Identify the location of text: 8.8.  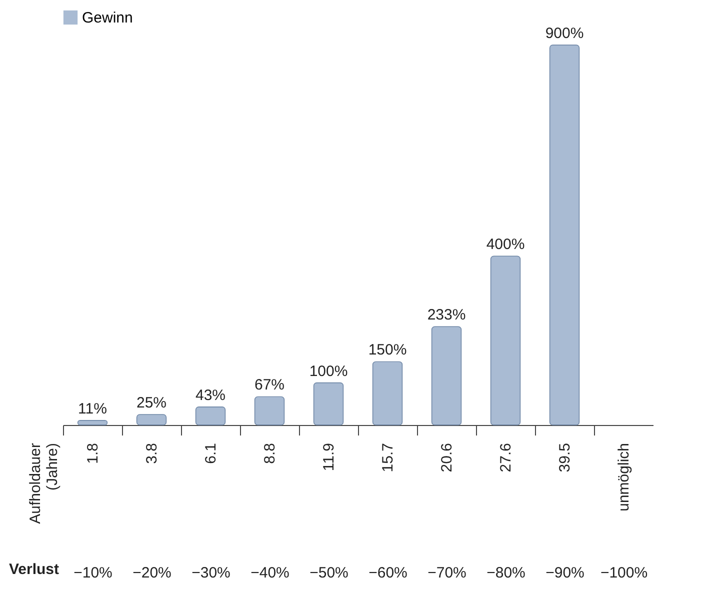
(270, 453).